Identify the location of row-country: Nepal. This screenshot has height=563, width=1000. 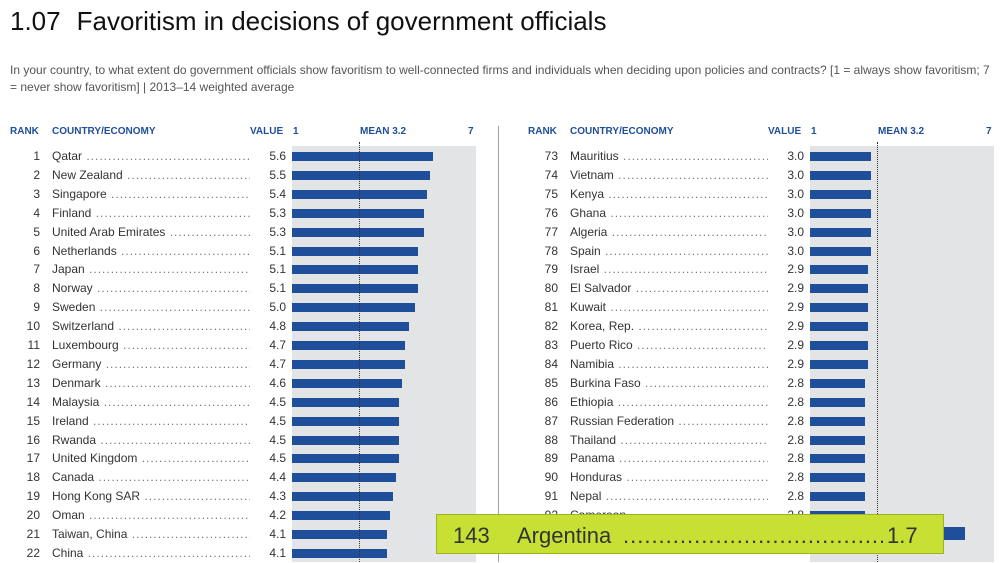
(685, 496).